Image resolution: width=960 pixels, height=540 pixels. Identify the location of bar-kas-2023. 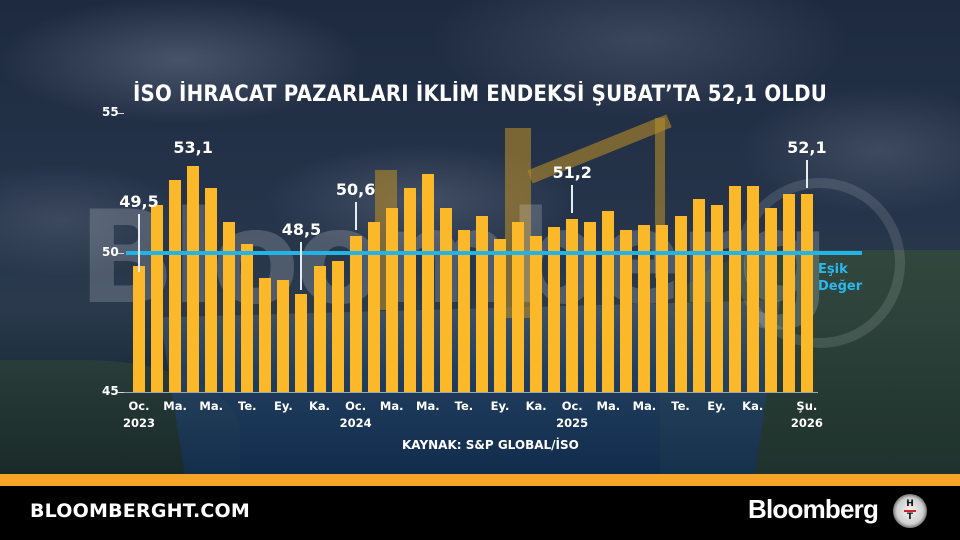
(319, 329).